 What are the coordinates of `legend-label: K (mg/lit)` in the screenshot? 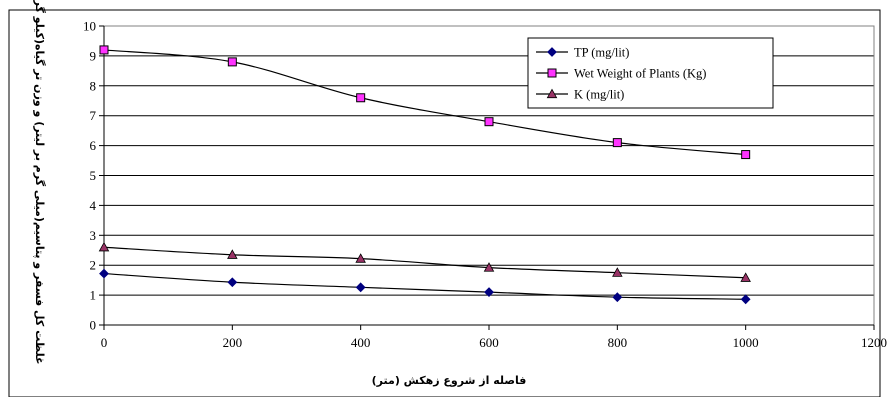 It's located at (599, 95).